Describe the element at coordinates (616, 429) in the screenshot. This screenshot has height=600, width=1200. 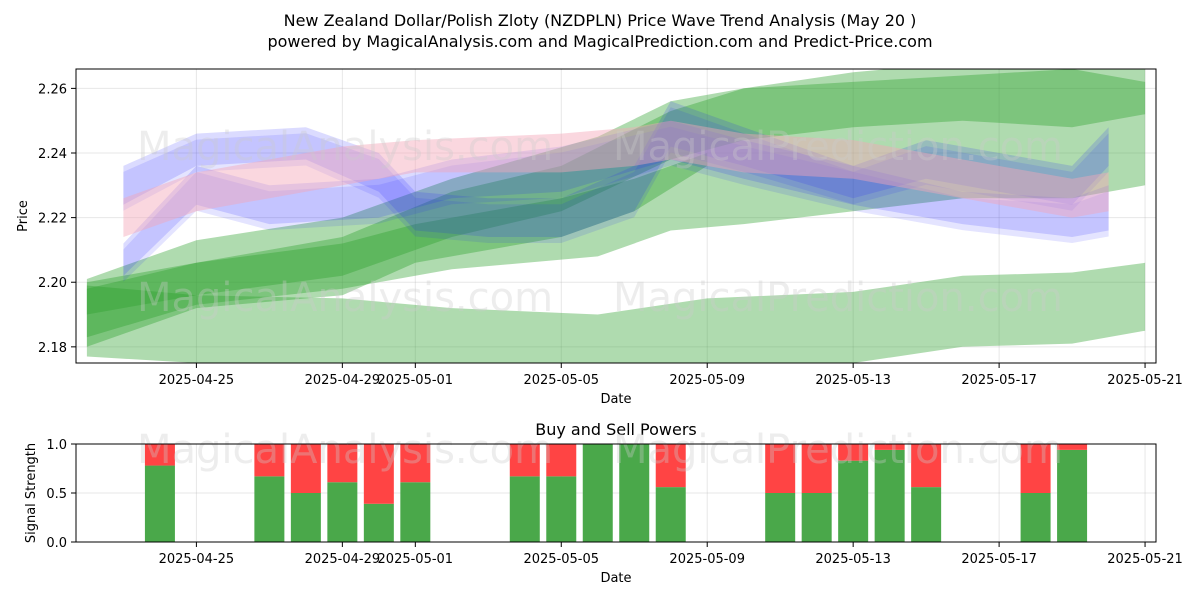
I see `signal-plot-title: Buy and Sell Powers` at that location.